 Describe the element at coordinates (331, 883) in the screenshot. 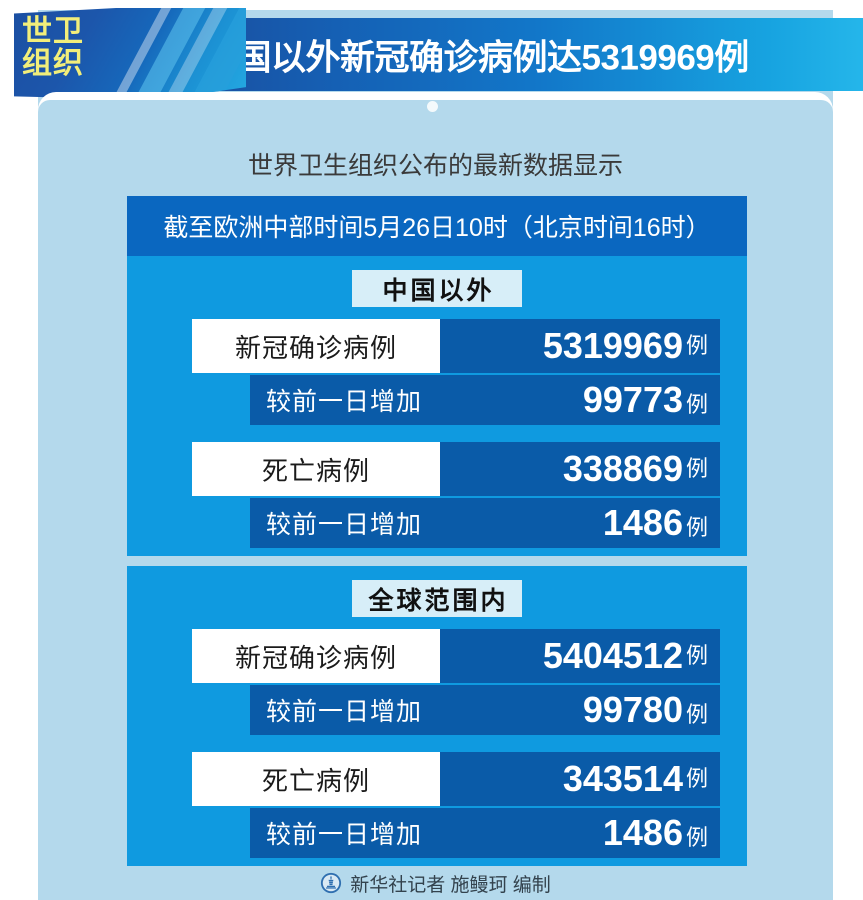

I see `xinhua-logo-icon` at that location.